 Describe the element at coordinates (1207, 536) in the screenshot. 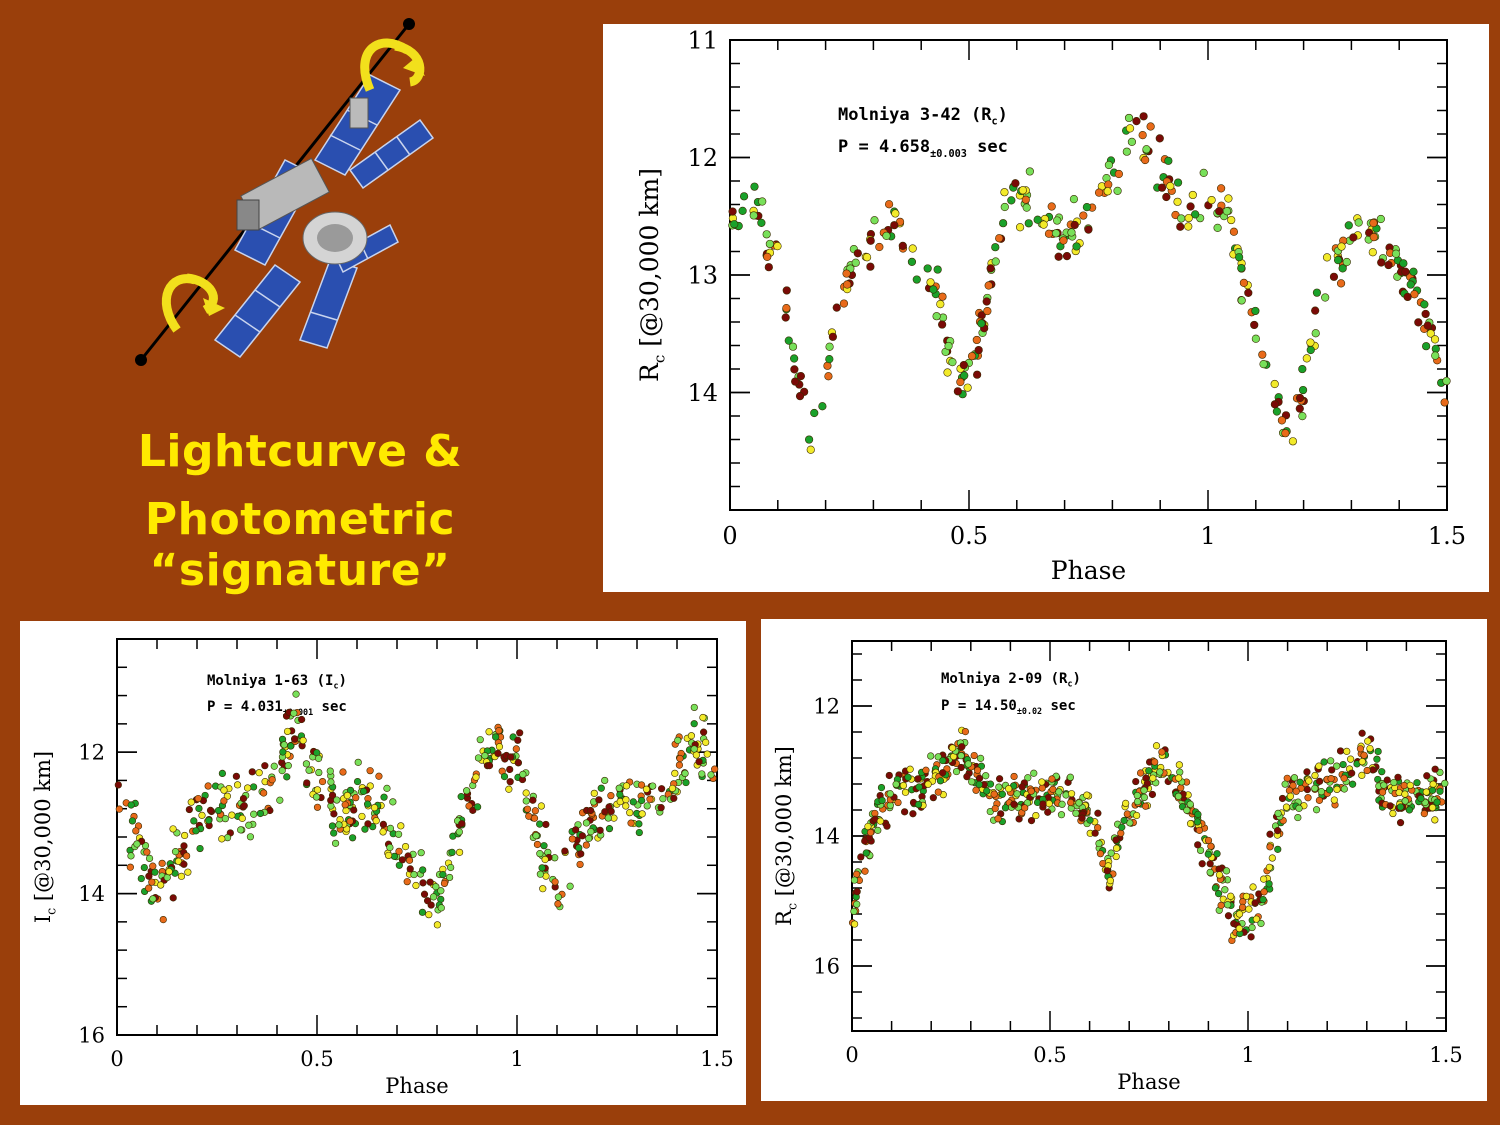

I see `x-tick-label: 1` at that location.